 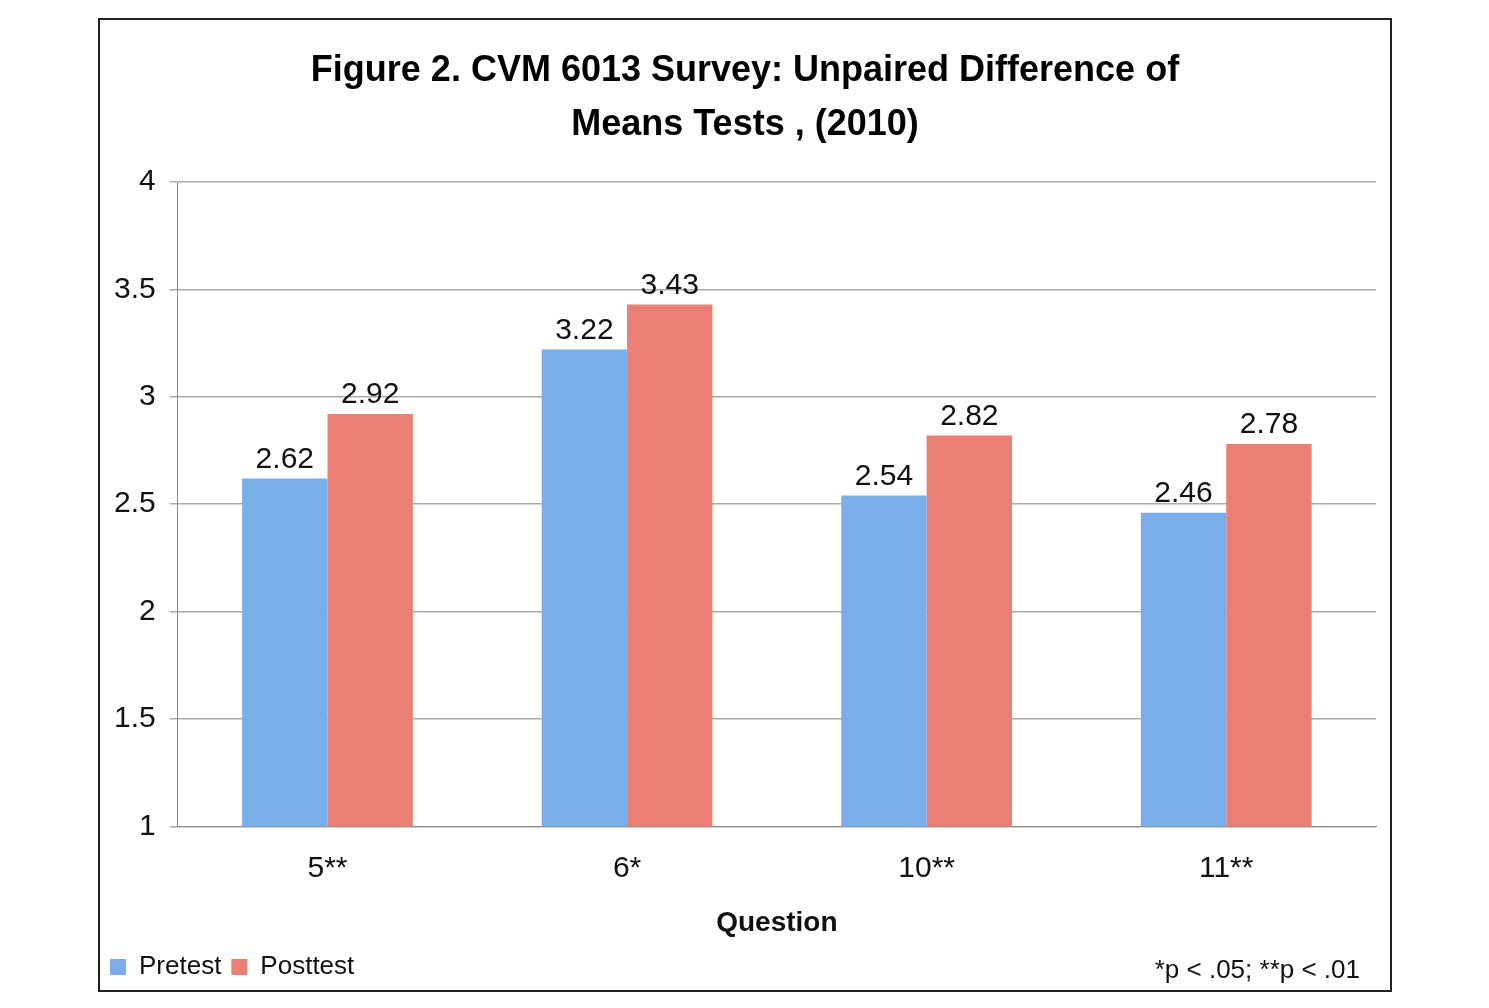 I want to click on y-tick-label: 2.5, so click(x=134, y=502).